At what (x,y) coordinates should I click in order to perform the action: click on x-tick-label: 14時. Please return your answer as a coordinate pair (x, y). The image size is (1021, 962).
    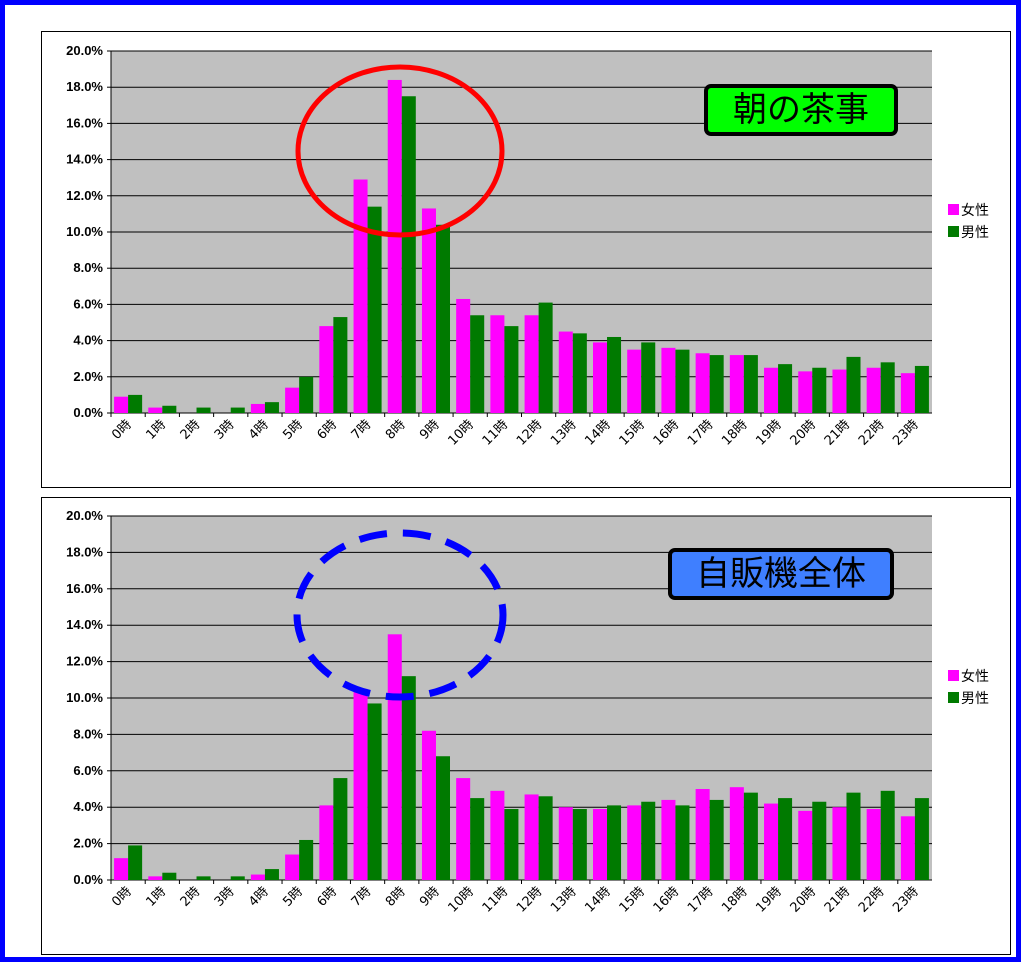
    Looking at the image, I should click on (597, 432).